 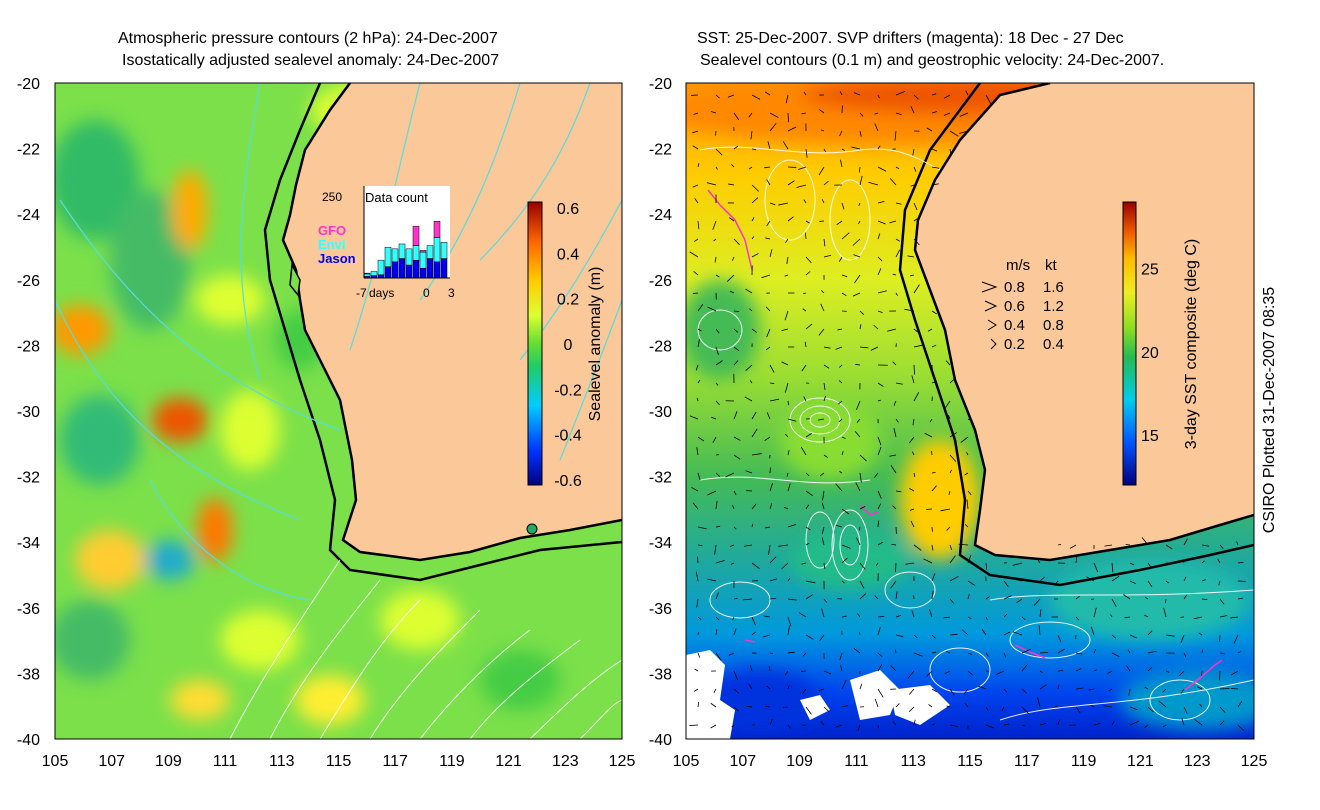 I want to click on right-lat-tick: -30, so click(x=660, y=412).